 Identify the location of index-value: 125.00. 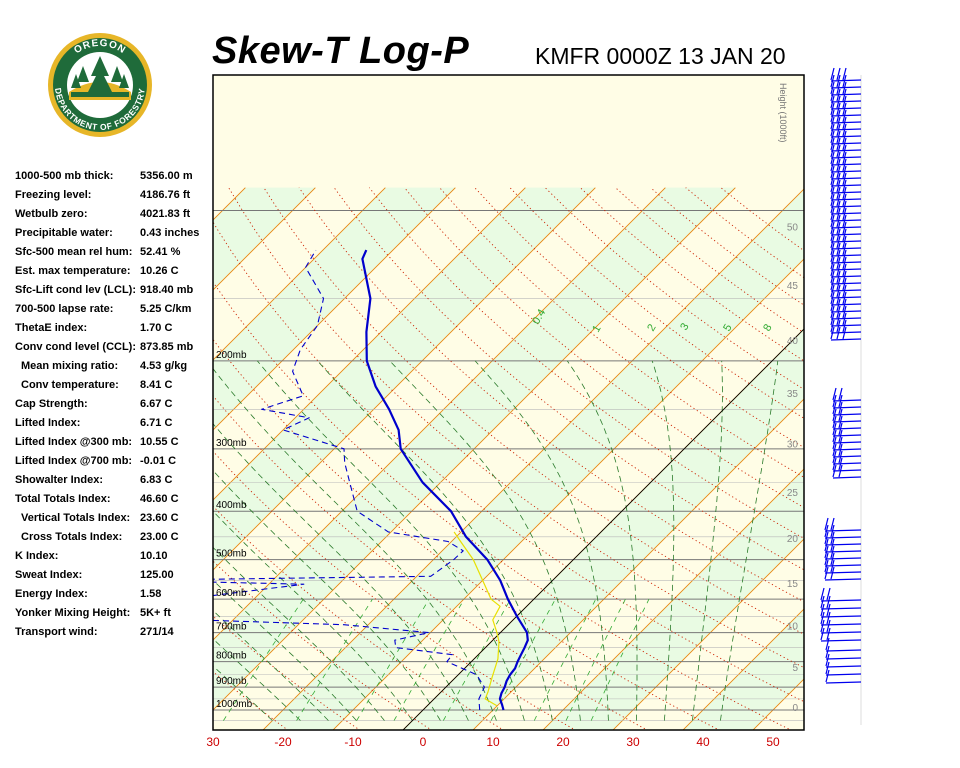
(157, 575).